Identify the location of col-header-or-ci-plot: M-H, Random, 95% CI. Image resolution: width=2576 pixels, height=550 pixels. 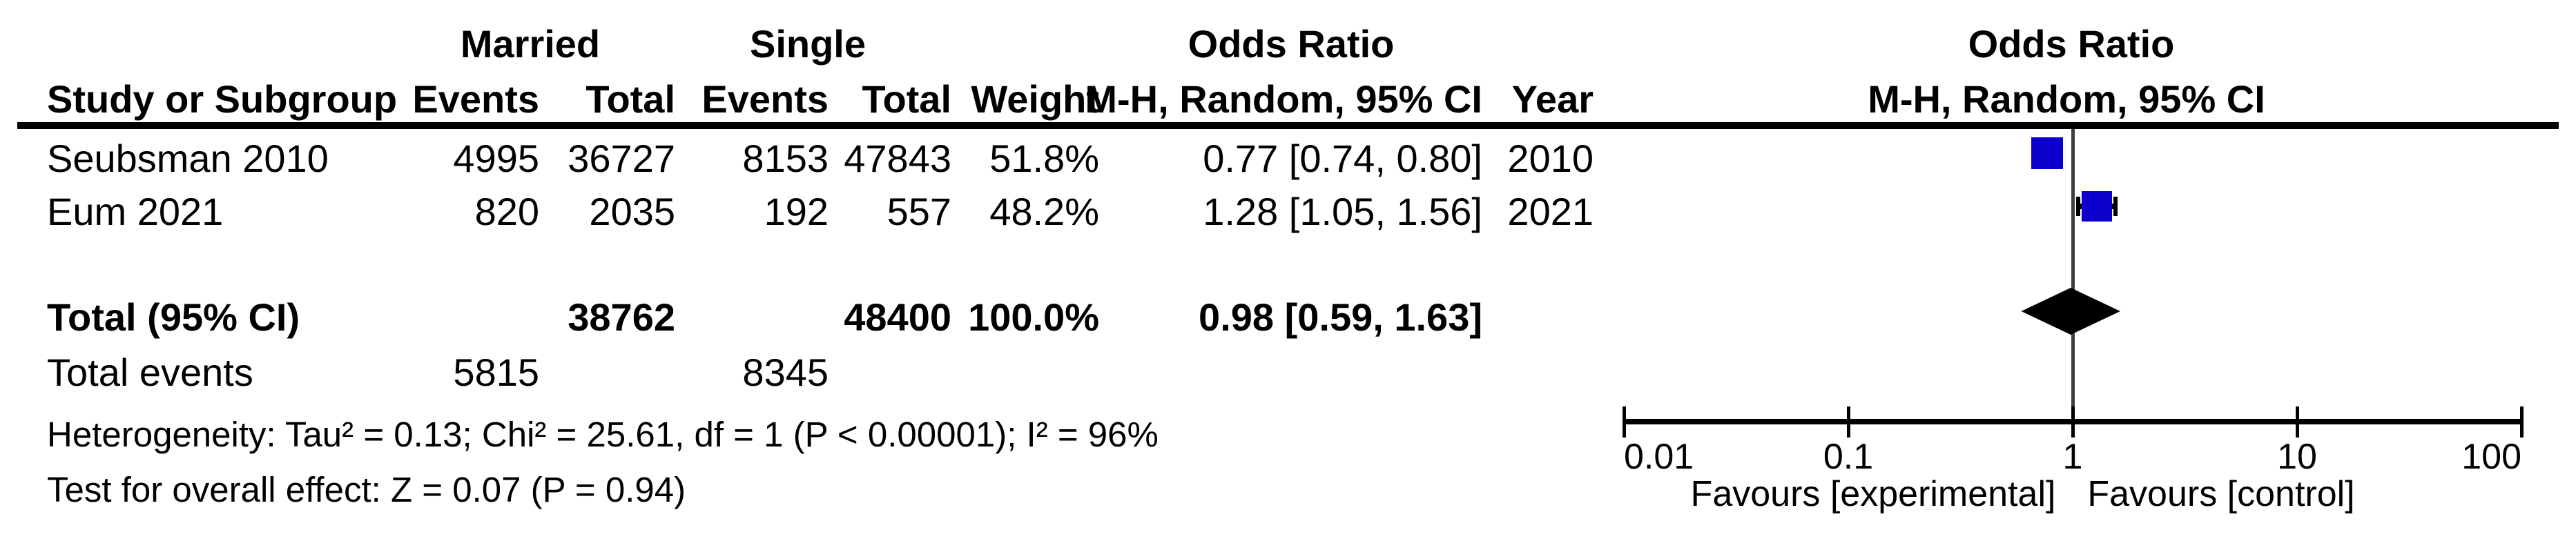
(2066, 99).